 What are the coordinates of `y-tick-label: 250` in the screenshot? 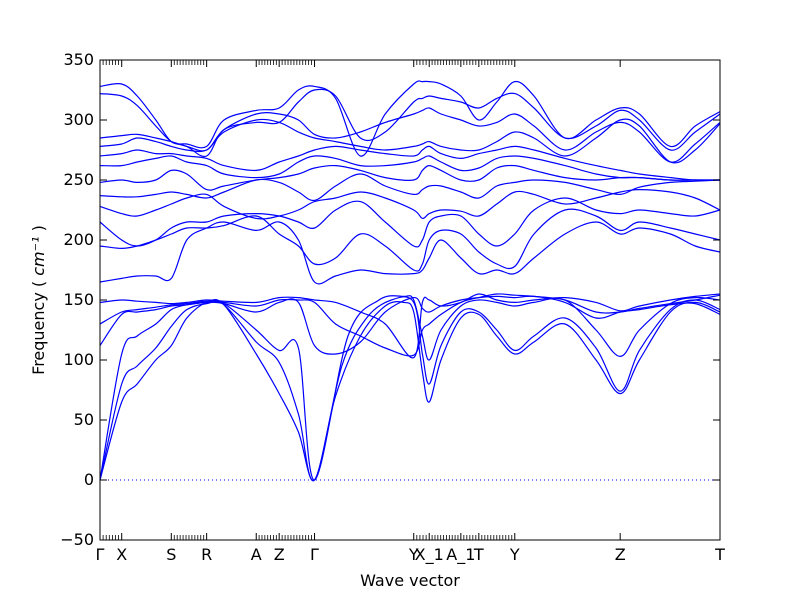 It's located at (78, 179).